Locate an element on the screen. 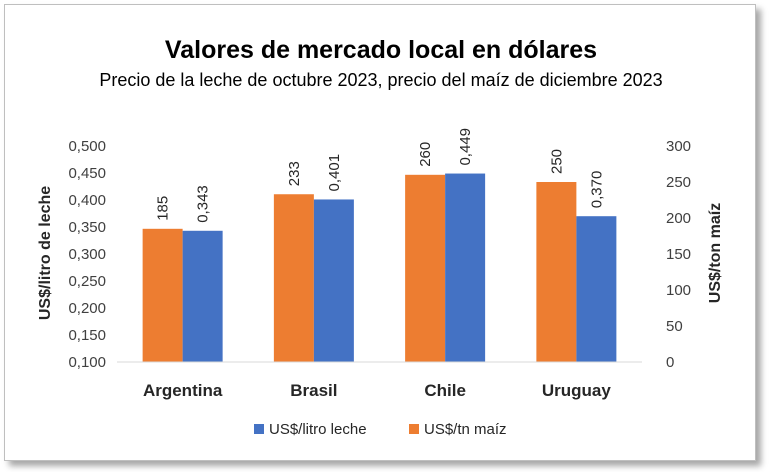 This screenshot has height=472, width=771. y2-tick-label: 100 is located at coordinates (678, 290).